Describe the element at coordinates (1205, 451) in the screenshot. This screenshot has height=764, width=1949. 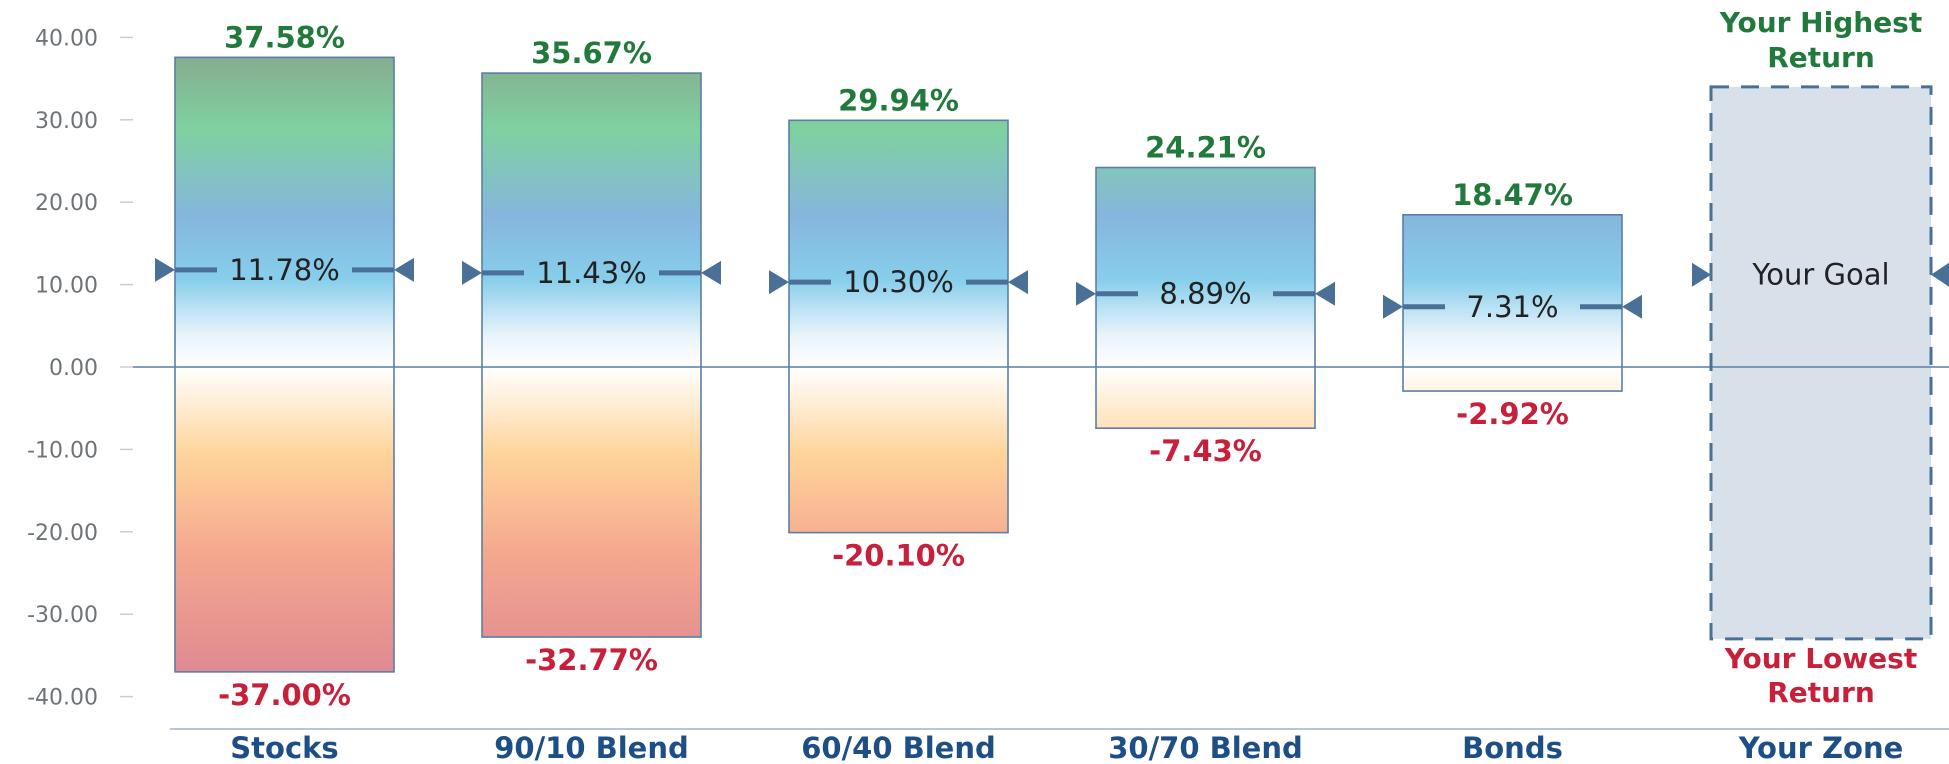
I see `low-value-label: -7.43%` at that location.